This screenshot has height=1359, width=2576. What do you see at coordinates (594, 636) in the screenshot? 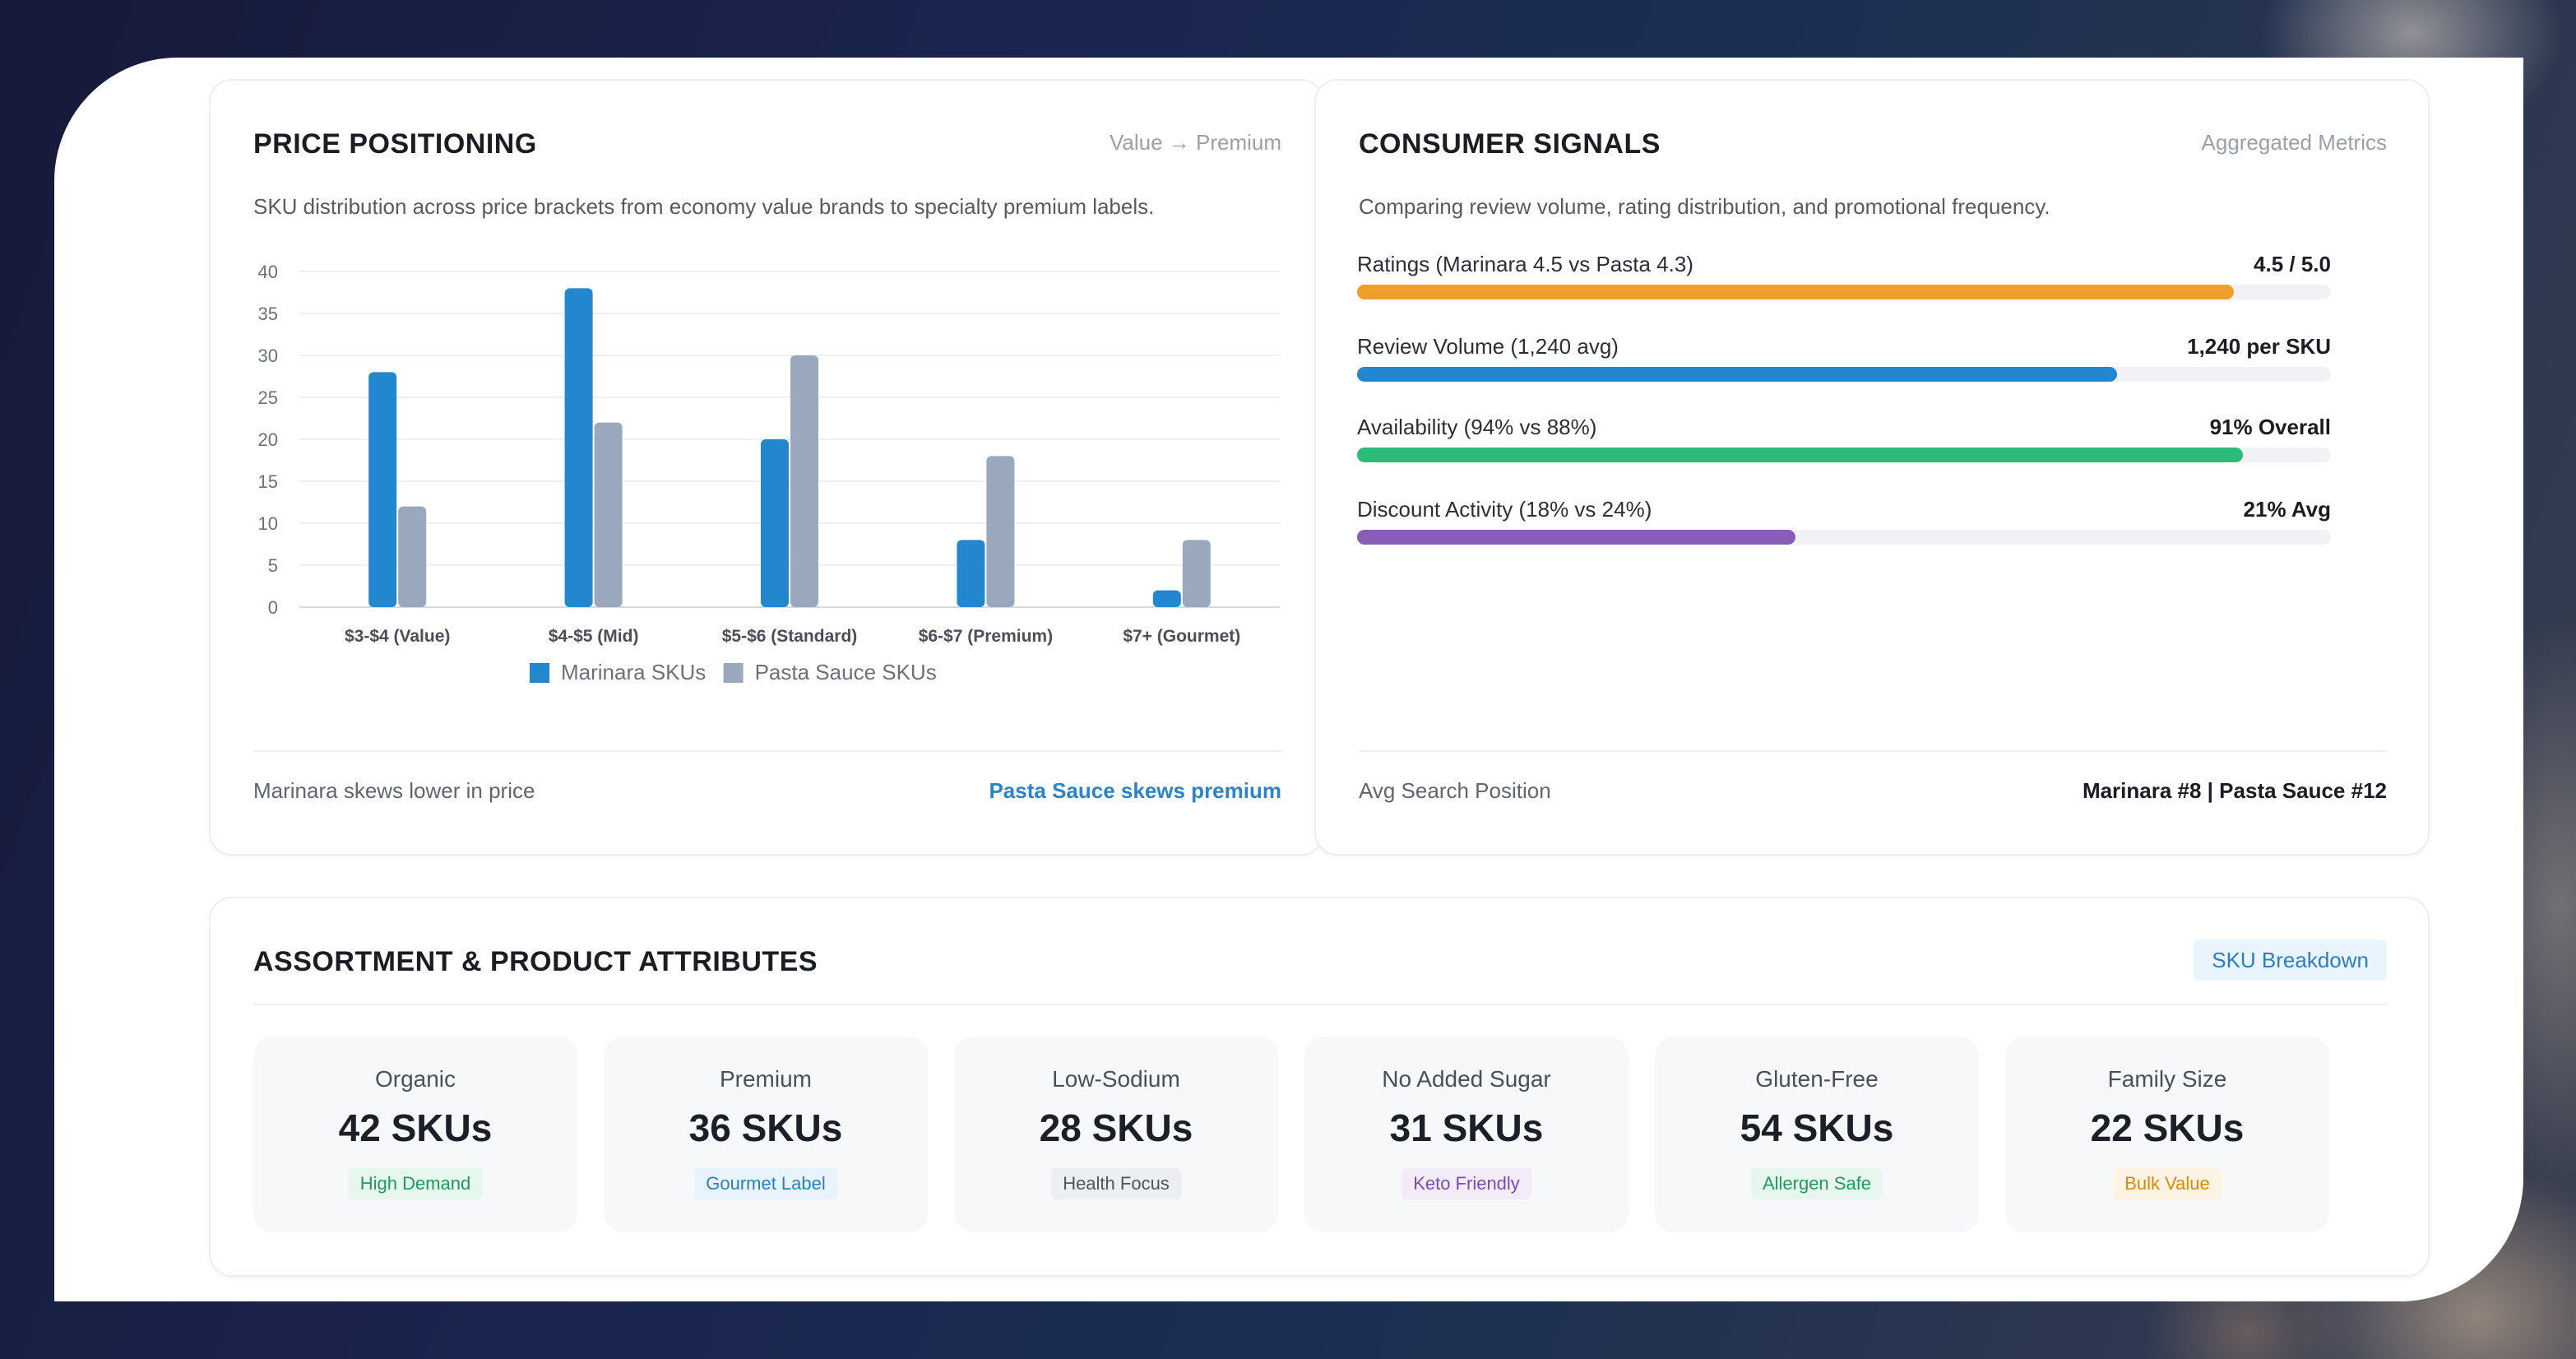
I see `x-tick-label: $4-$5 (Mid)` at bounding box center [594, 636].